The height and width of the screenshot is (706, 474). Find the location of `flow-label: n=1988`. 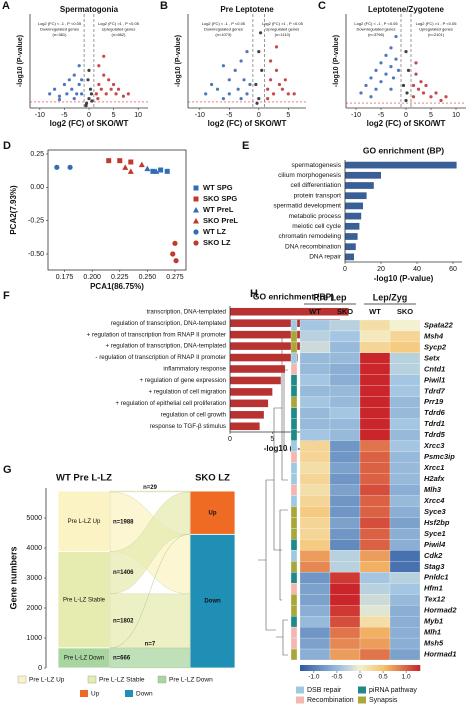

flow-label: n=1988 is located at coordinates (123, 522).